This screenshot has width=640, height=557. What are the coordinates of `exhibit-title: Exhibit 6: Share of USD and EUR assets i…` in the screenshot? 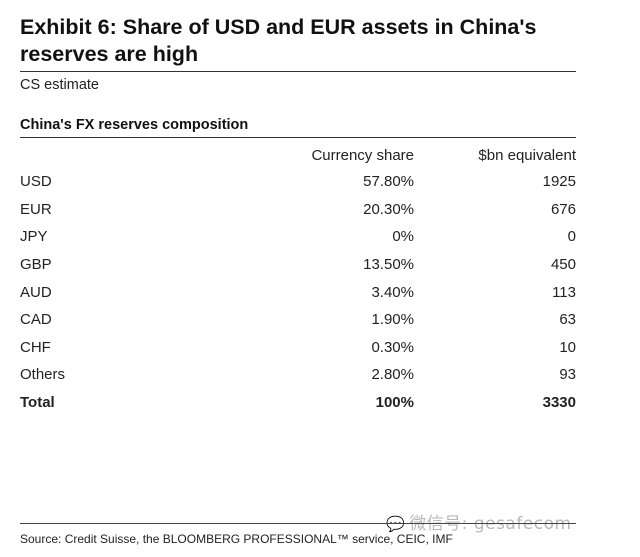 It's located at (315, 41).